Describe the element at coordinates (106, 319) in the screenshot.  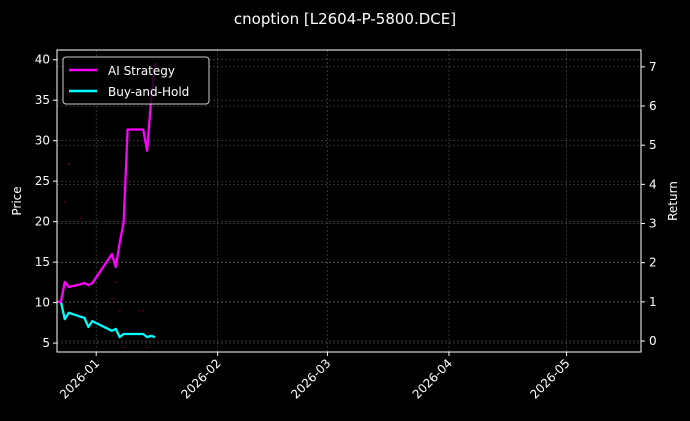
I see `series-line-buy-and-hold` at that location.